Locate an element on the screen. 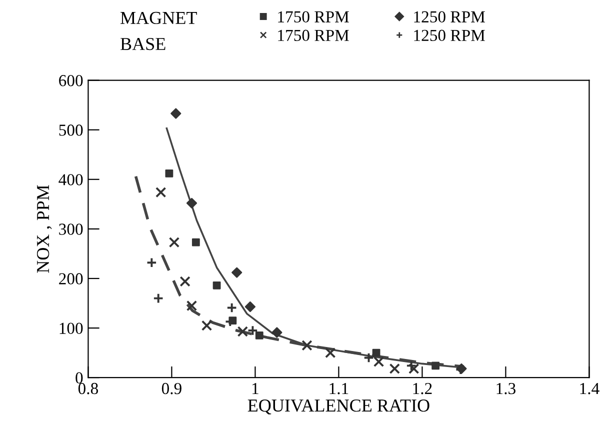 The width and height of the screenshot is (600, 434). x-tick-label: 1 is located at coordinates (255, 388).